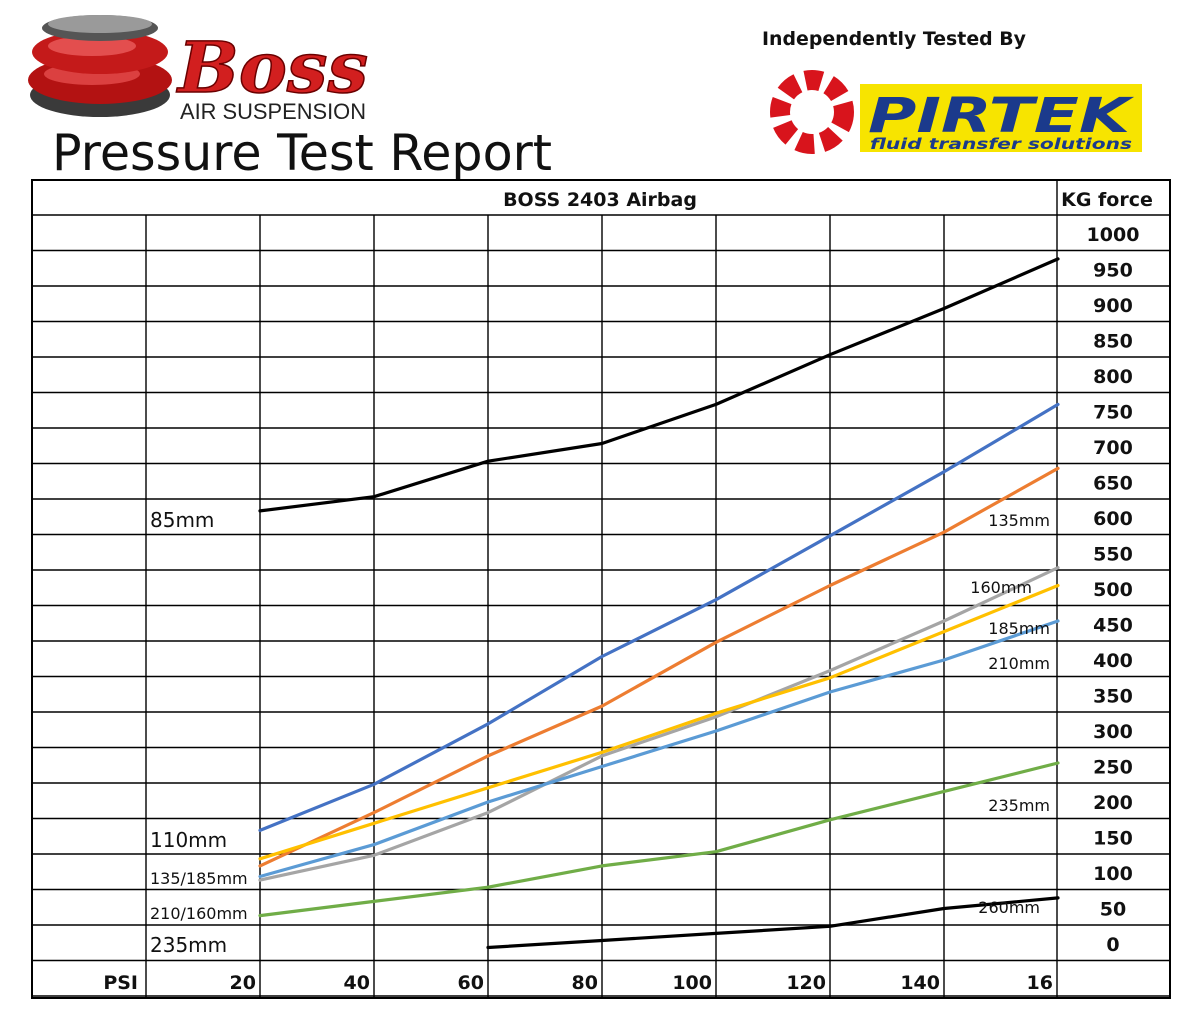 This screenshot has height=1033, width=1200. I want to click on series-label: 160mm, so click(1001, 587).